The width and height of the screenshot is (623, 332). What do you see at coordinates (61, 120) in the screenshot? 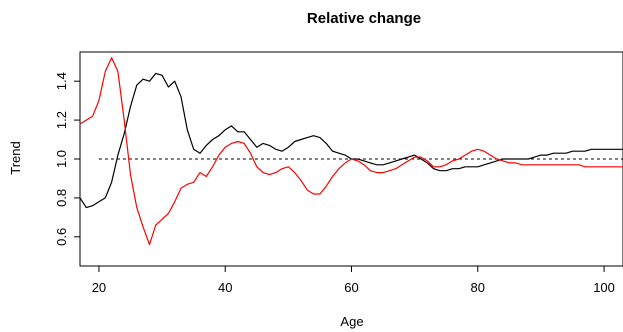
I see `y-tick-label: 1.2` at bounding box center [61, 120].